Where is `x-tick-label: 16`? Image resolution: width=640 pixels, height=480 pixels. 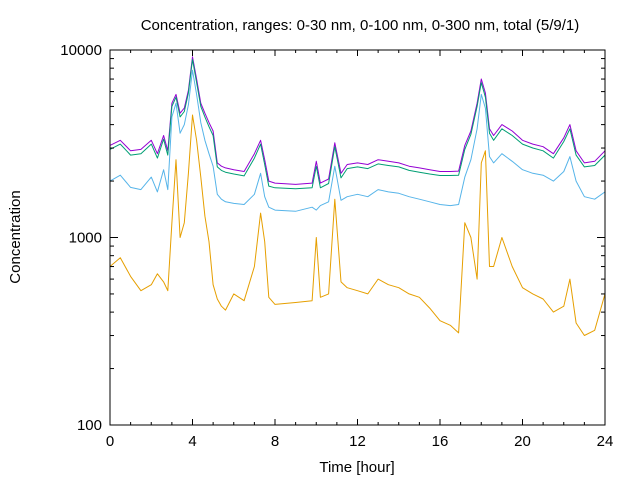 x-tick-label: 16 is located at coordinates (440, 441).